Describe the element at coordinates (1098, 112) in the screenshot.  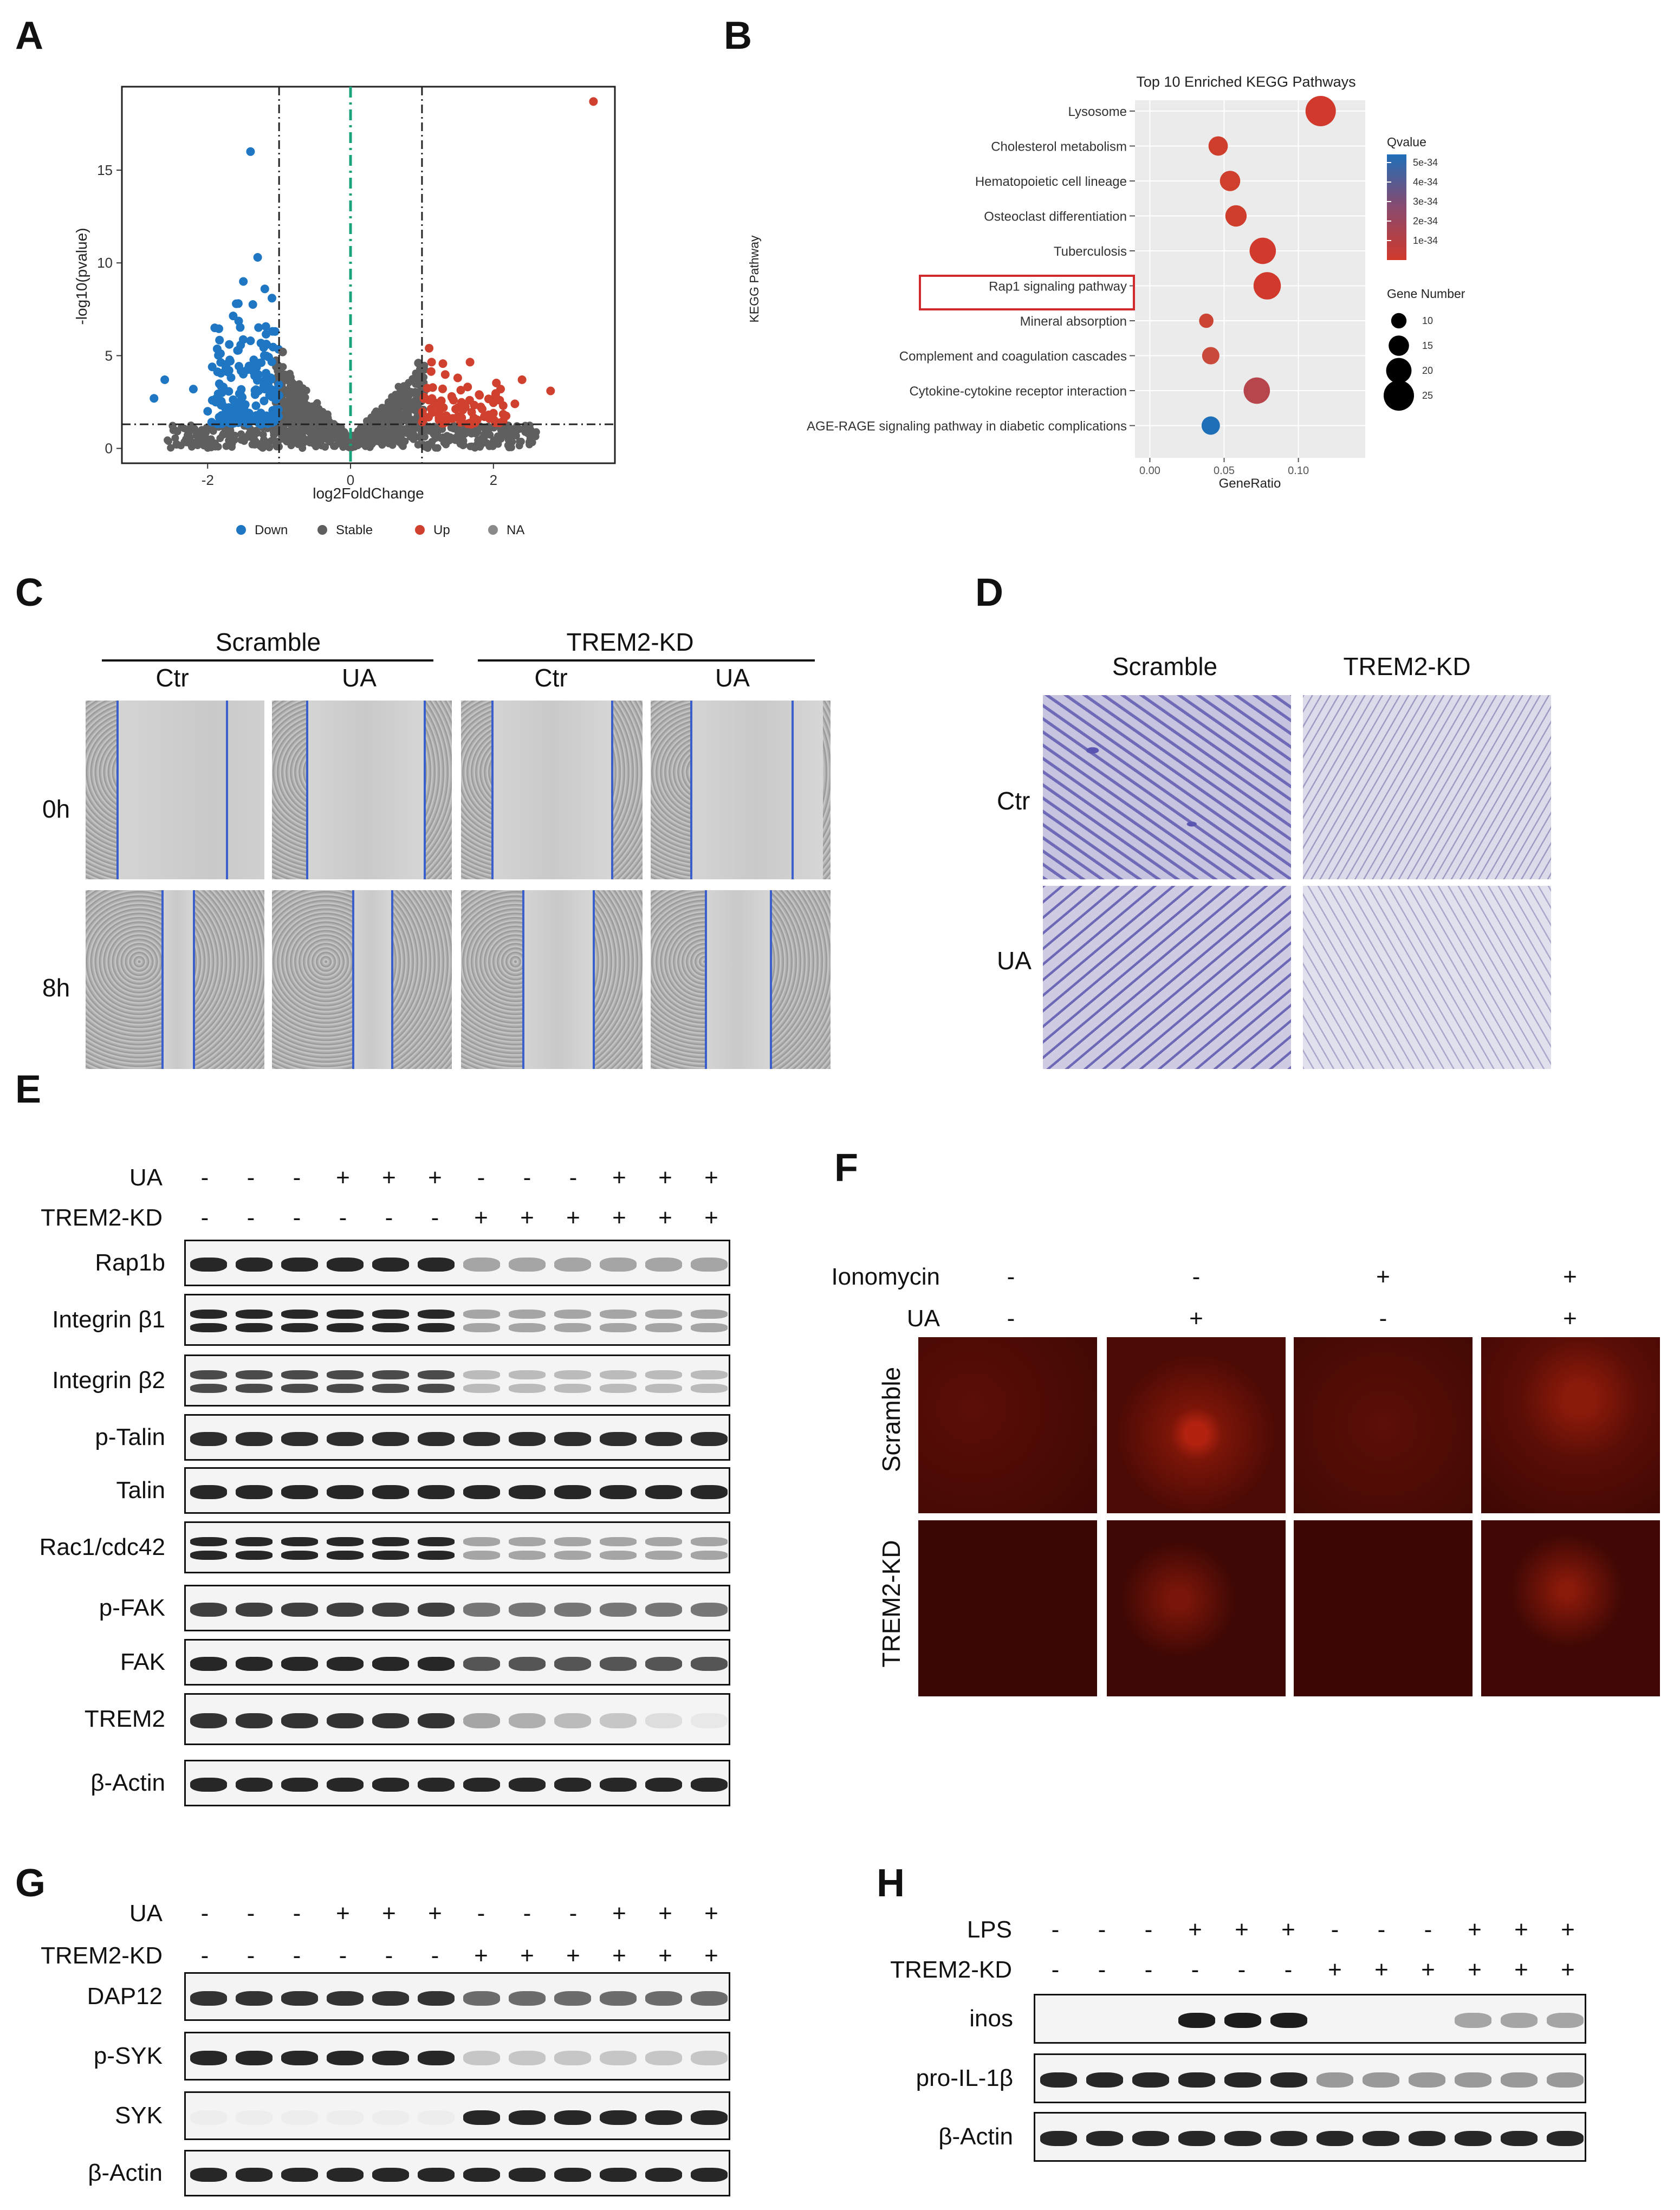
I see `kegg-category-label: Lysosome` at that location.